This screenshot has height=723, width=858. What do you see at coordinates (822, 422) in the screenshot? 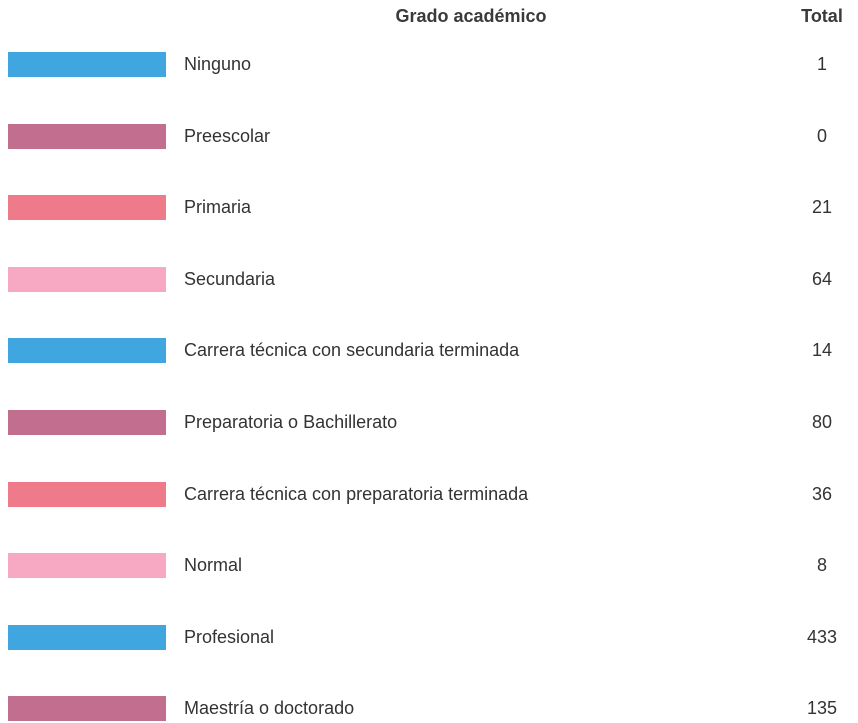
I see `row-total: 80` at bounding box center [822, 422].